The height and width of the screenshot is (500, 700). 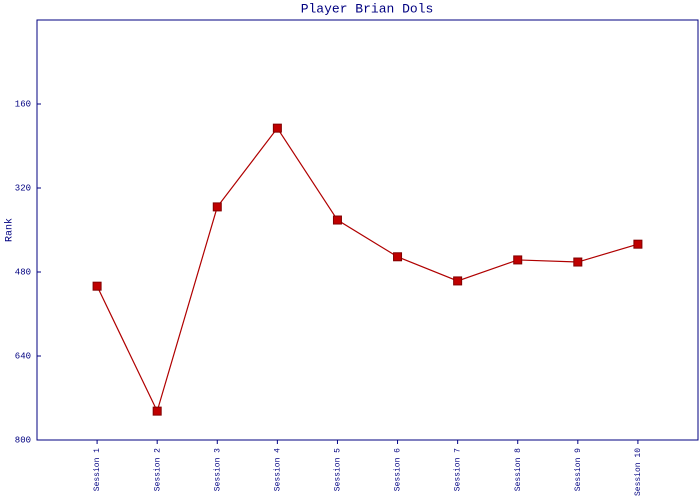 What do you see at coordinates (638, 472) in the screenshot?
I see `x-tick-label: Session 10` at bounding box center [638, 472].